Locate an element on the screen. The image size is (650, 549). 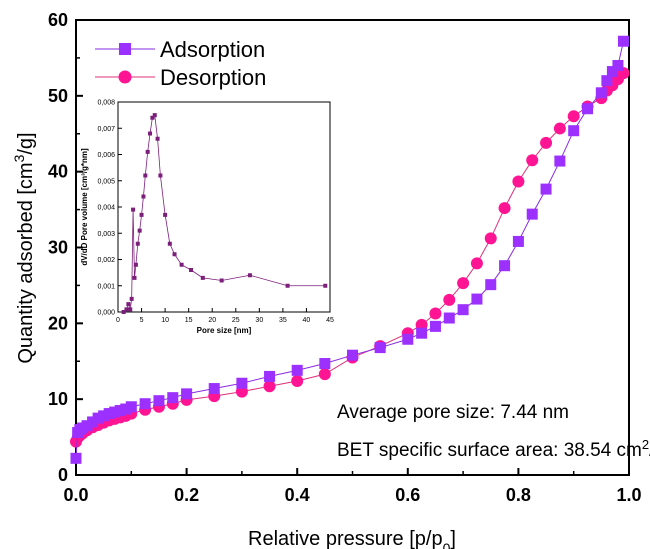
y-tick-label: 30 is located at coordinates (58, 248).